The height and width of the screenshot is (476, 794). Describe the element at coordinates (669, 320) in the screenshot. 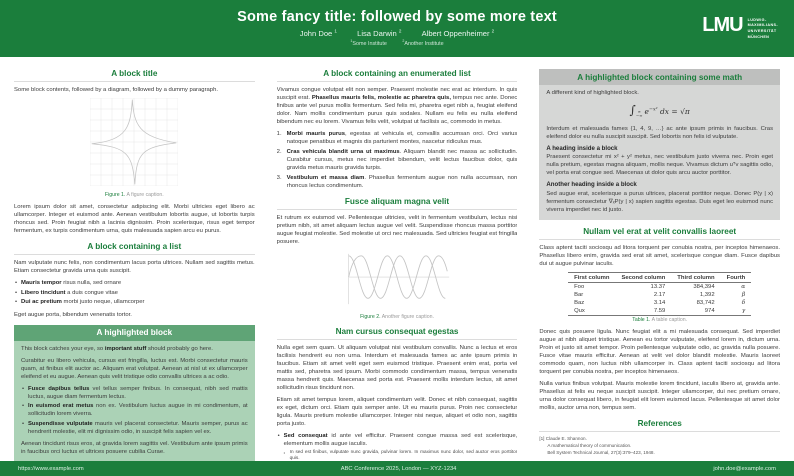

I see `table-caption-text: A table caption.` at that location.